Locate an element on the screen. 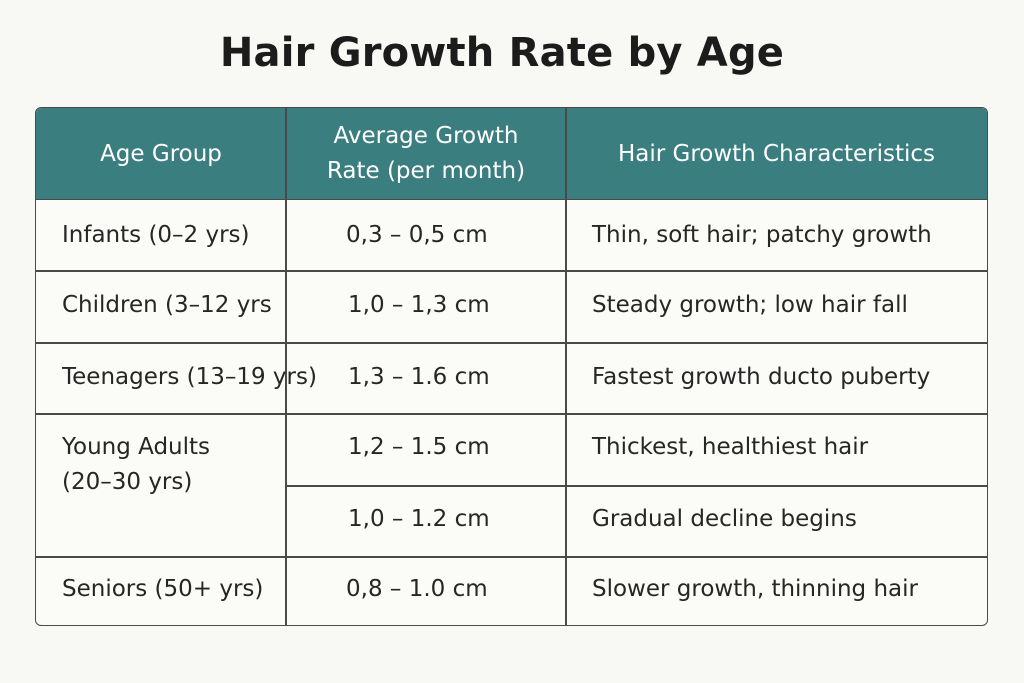  characteristics-cell: Thin, soft hair; patchy growth is located at coordinates (762, 235).